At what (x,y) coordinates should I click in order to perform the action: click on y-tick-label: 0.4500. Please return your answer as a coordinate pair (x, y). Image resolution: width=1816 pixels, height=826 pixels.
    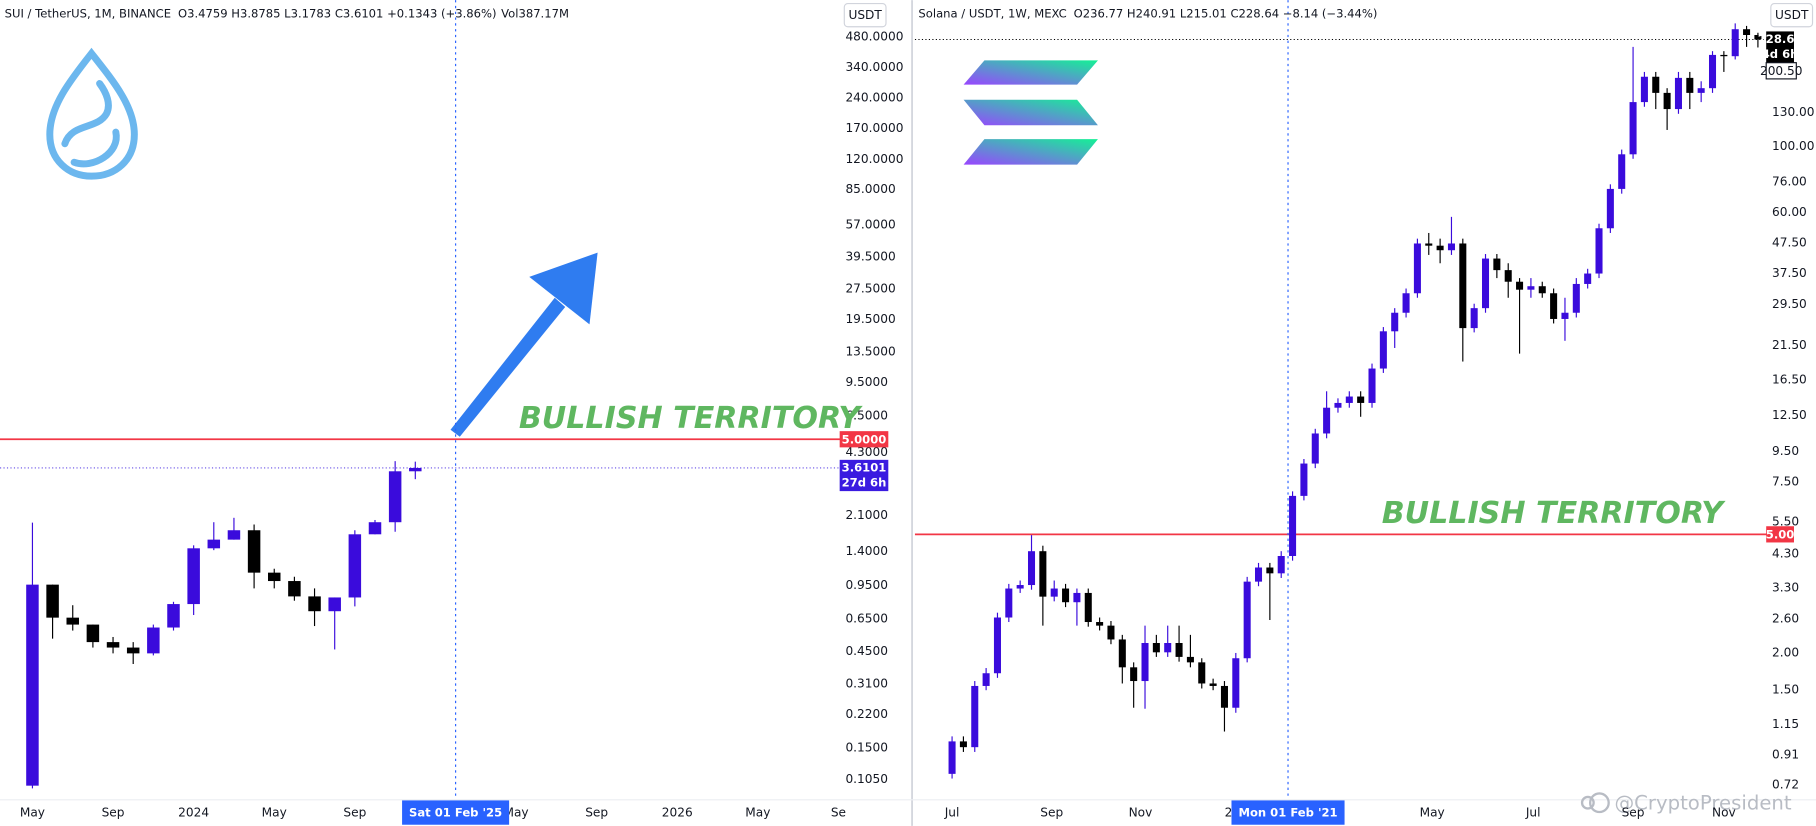
    Looking at the image, I should click on (866, 651).